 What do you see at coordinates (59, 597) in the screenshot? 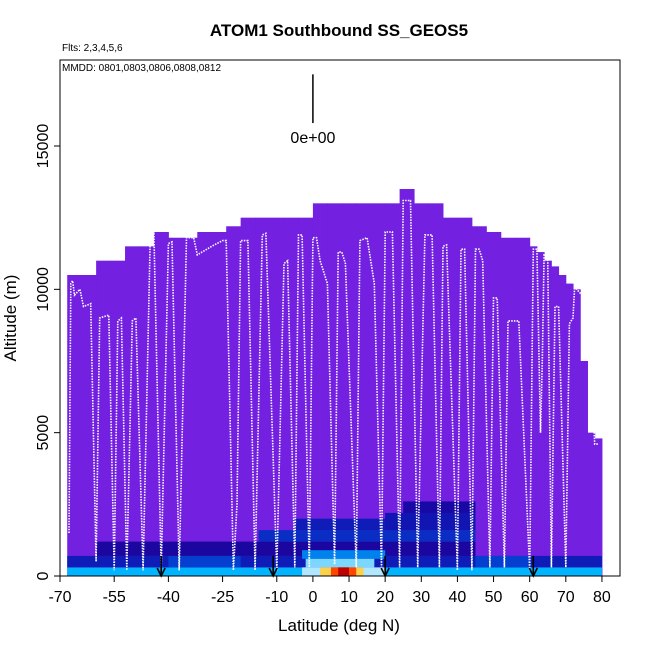
I see `x-tick-label: -70` at bounding box center [59, 597].